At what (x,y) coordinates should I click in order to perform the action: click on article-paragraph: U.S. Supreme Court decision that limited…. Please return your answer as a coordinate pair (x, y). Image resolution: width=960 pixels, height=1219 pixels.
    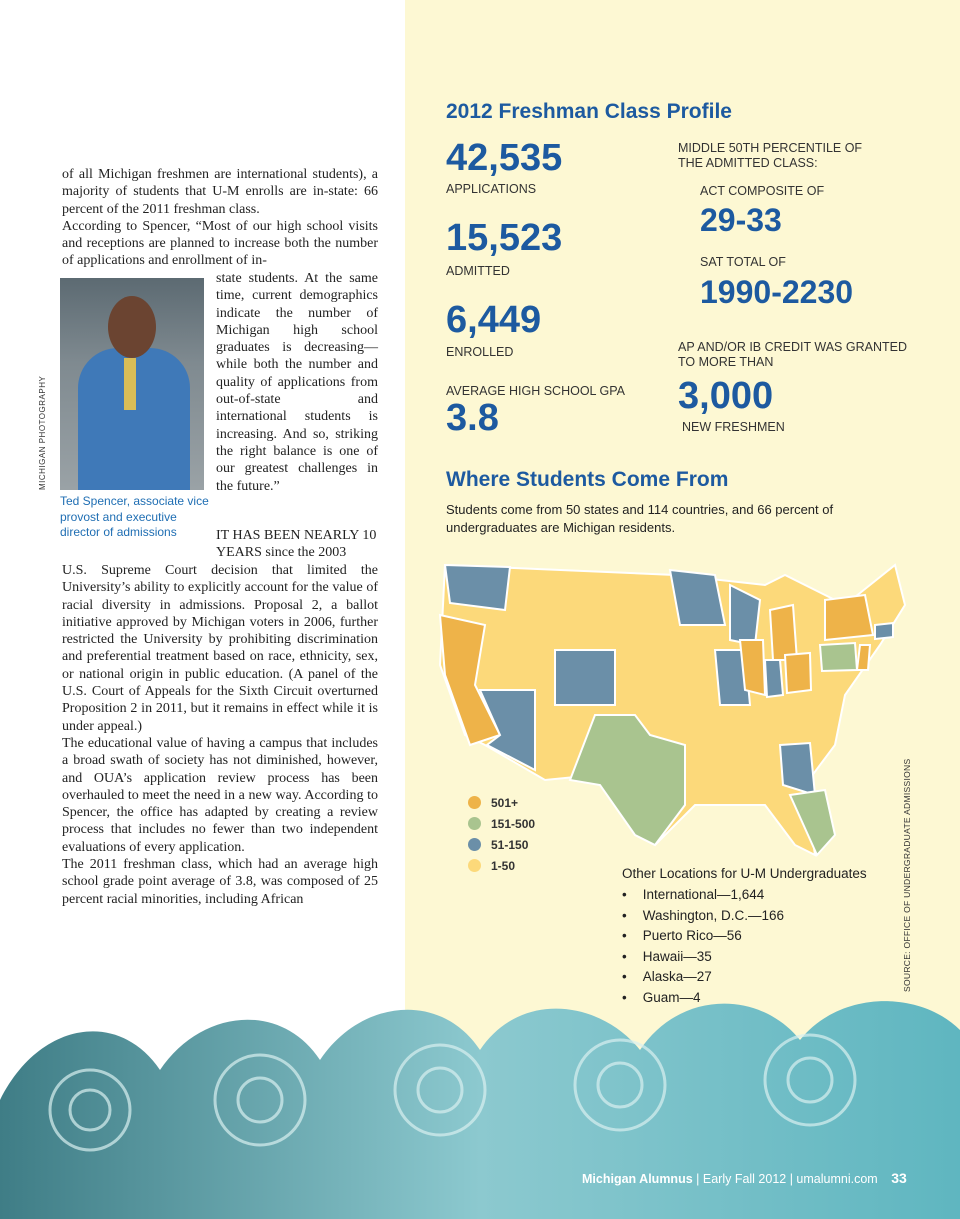
    Looking at the image, I should click on (220, 648).